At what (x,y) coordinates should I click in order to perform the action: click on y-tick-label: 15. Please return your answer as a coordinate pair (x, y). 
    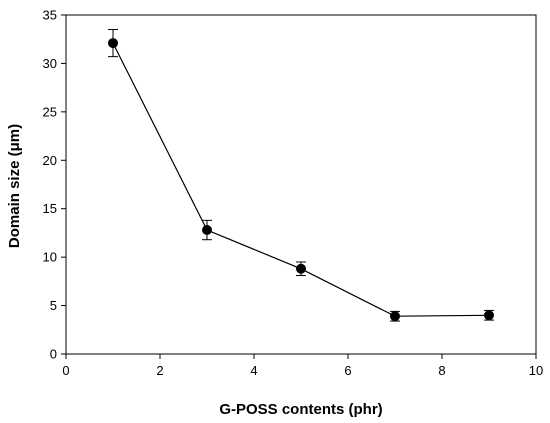
    Looking at the image, I should click on (50, 208).